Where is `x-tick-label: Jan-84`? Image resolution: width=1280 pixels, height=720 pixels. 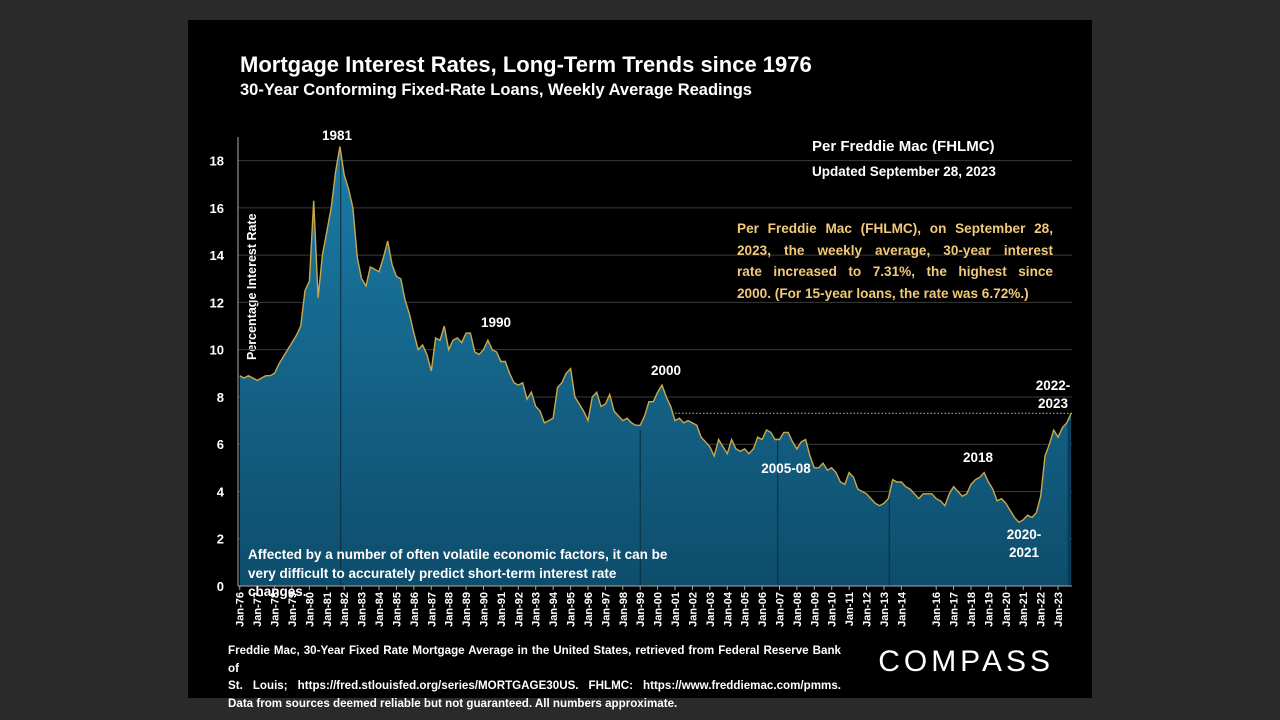
x-tick-label: Jan-84 is located at coordinates (380, 609).